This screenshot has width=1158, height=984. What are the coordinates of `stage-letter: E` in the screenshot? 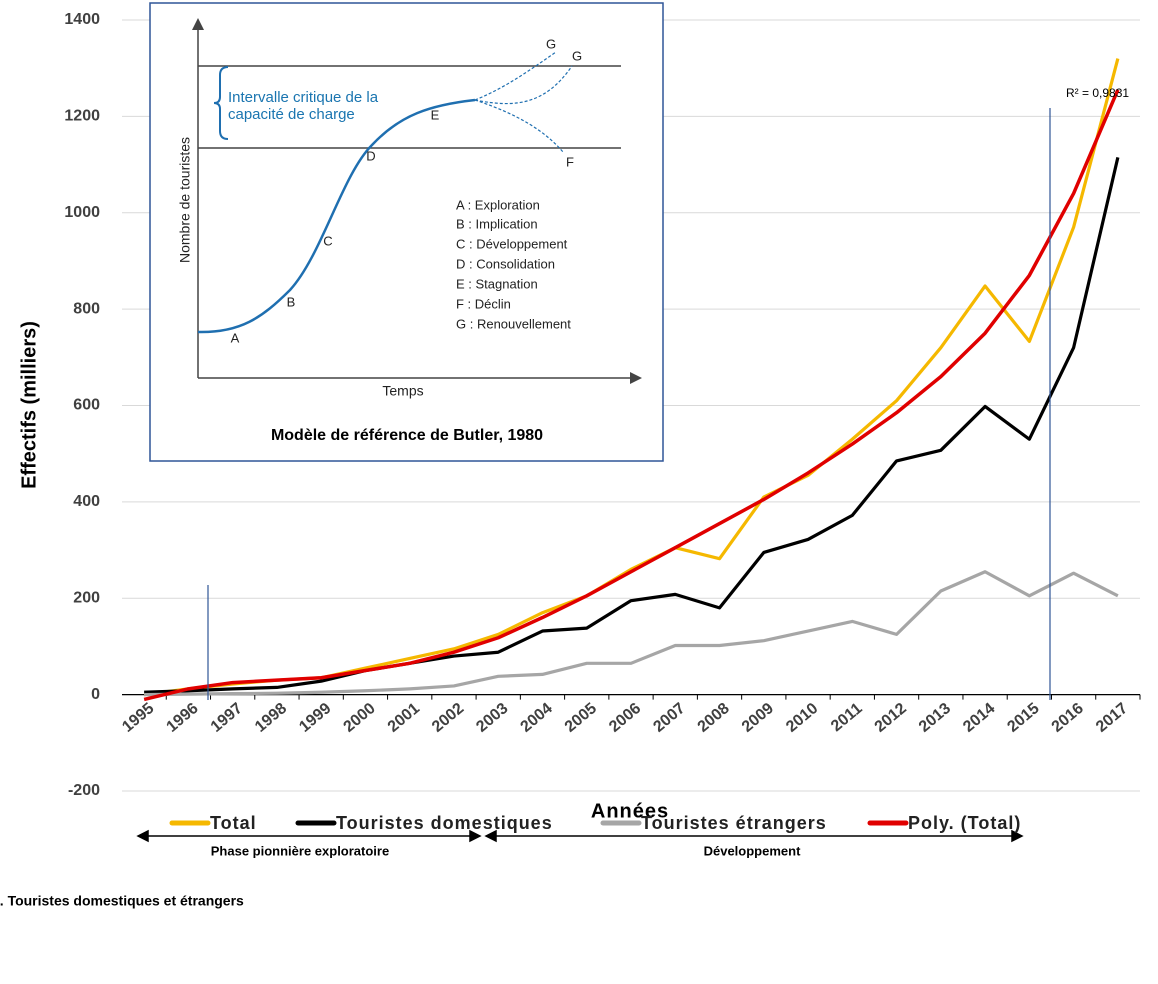 It's located at (435, 114).